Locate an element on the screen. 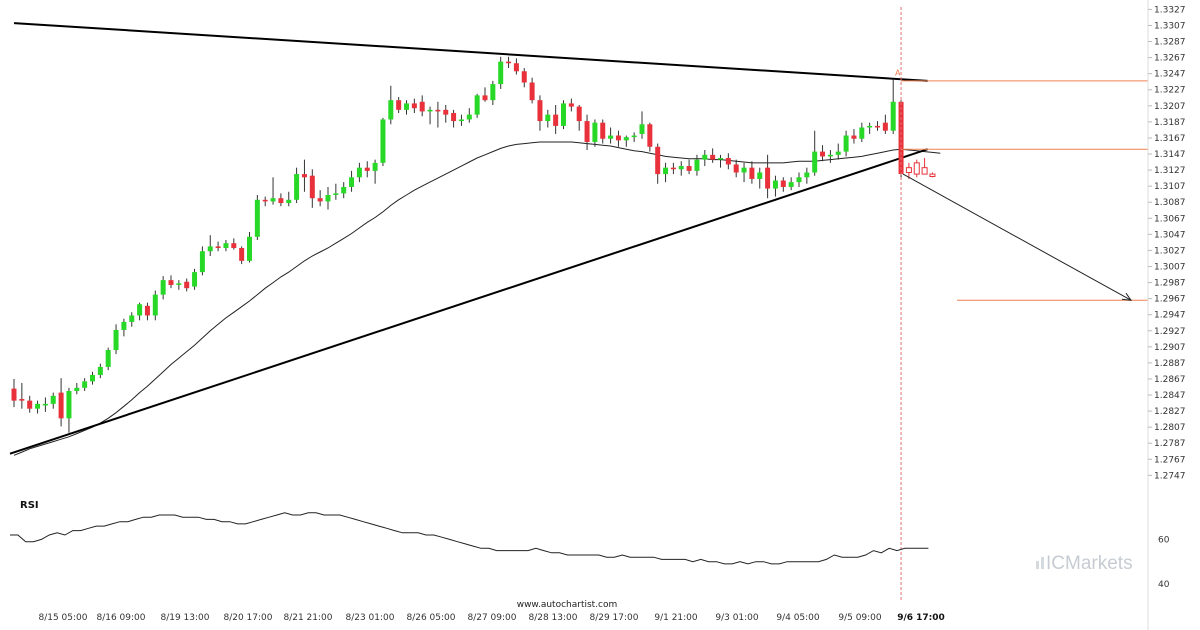 Image resolution: width=1200 pixels, height=630 pixels. credit-text: www.autochartist.com is located at coordinates (567, 605).